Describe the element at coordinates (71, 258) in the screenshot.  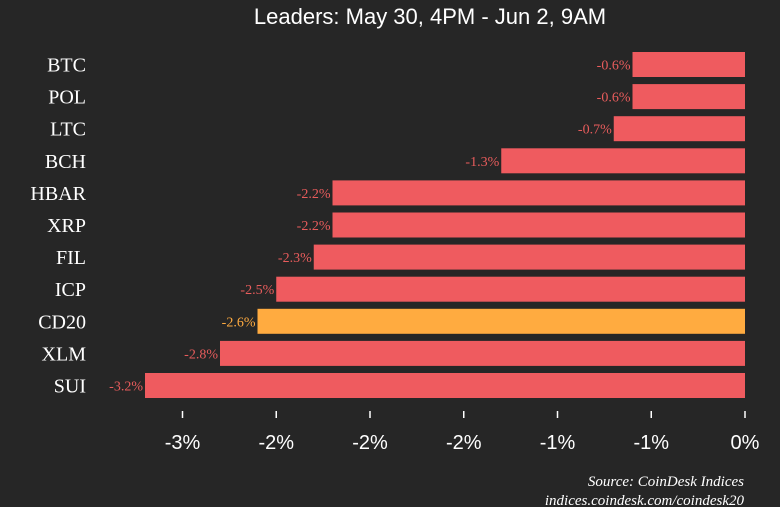
I see `category-label-fil: FIL` at that location.